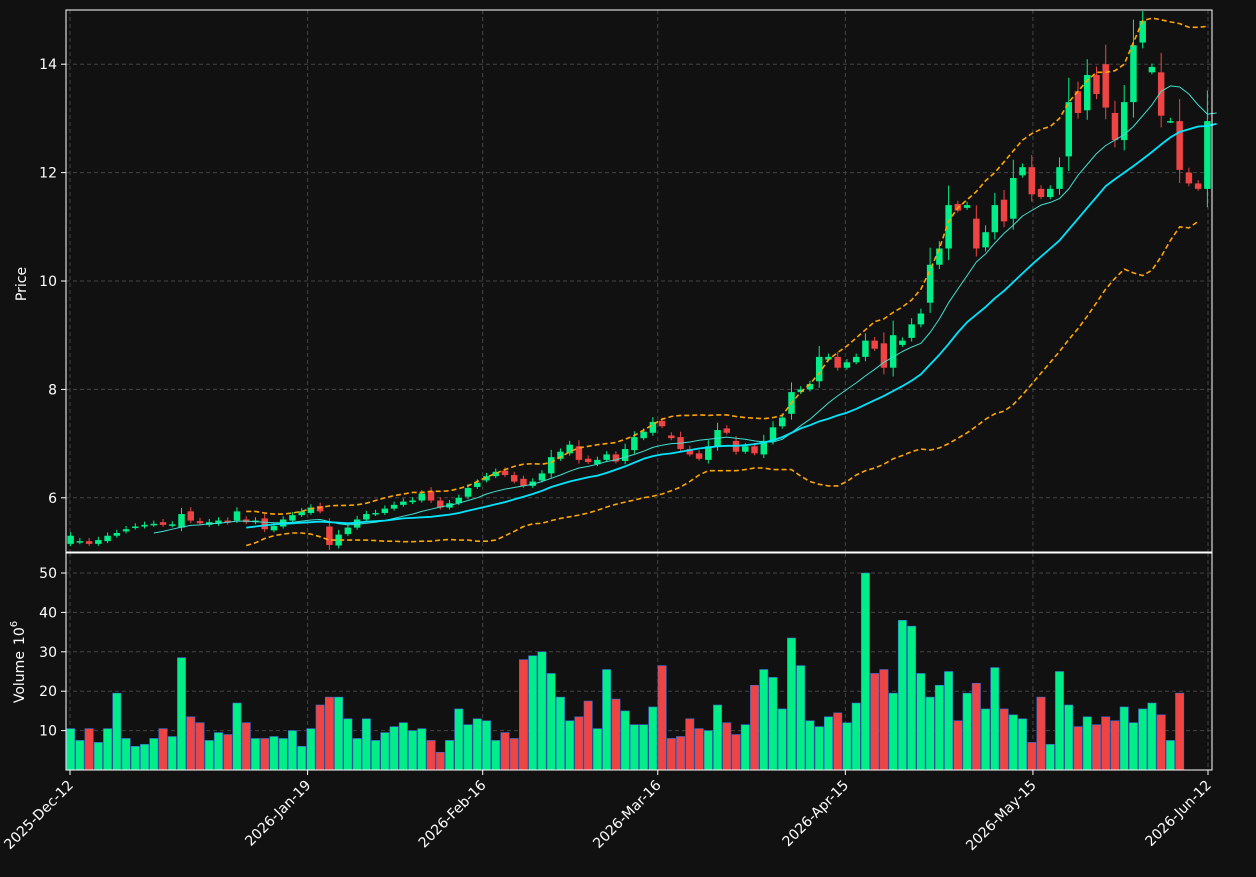 This screenshot has width=1256, height=877. I want to click on price-axis-label: Price, so click(22, 284).